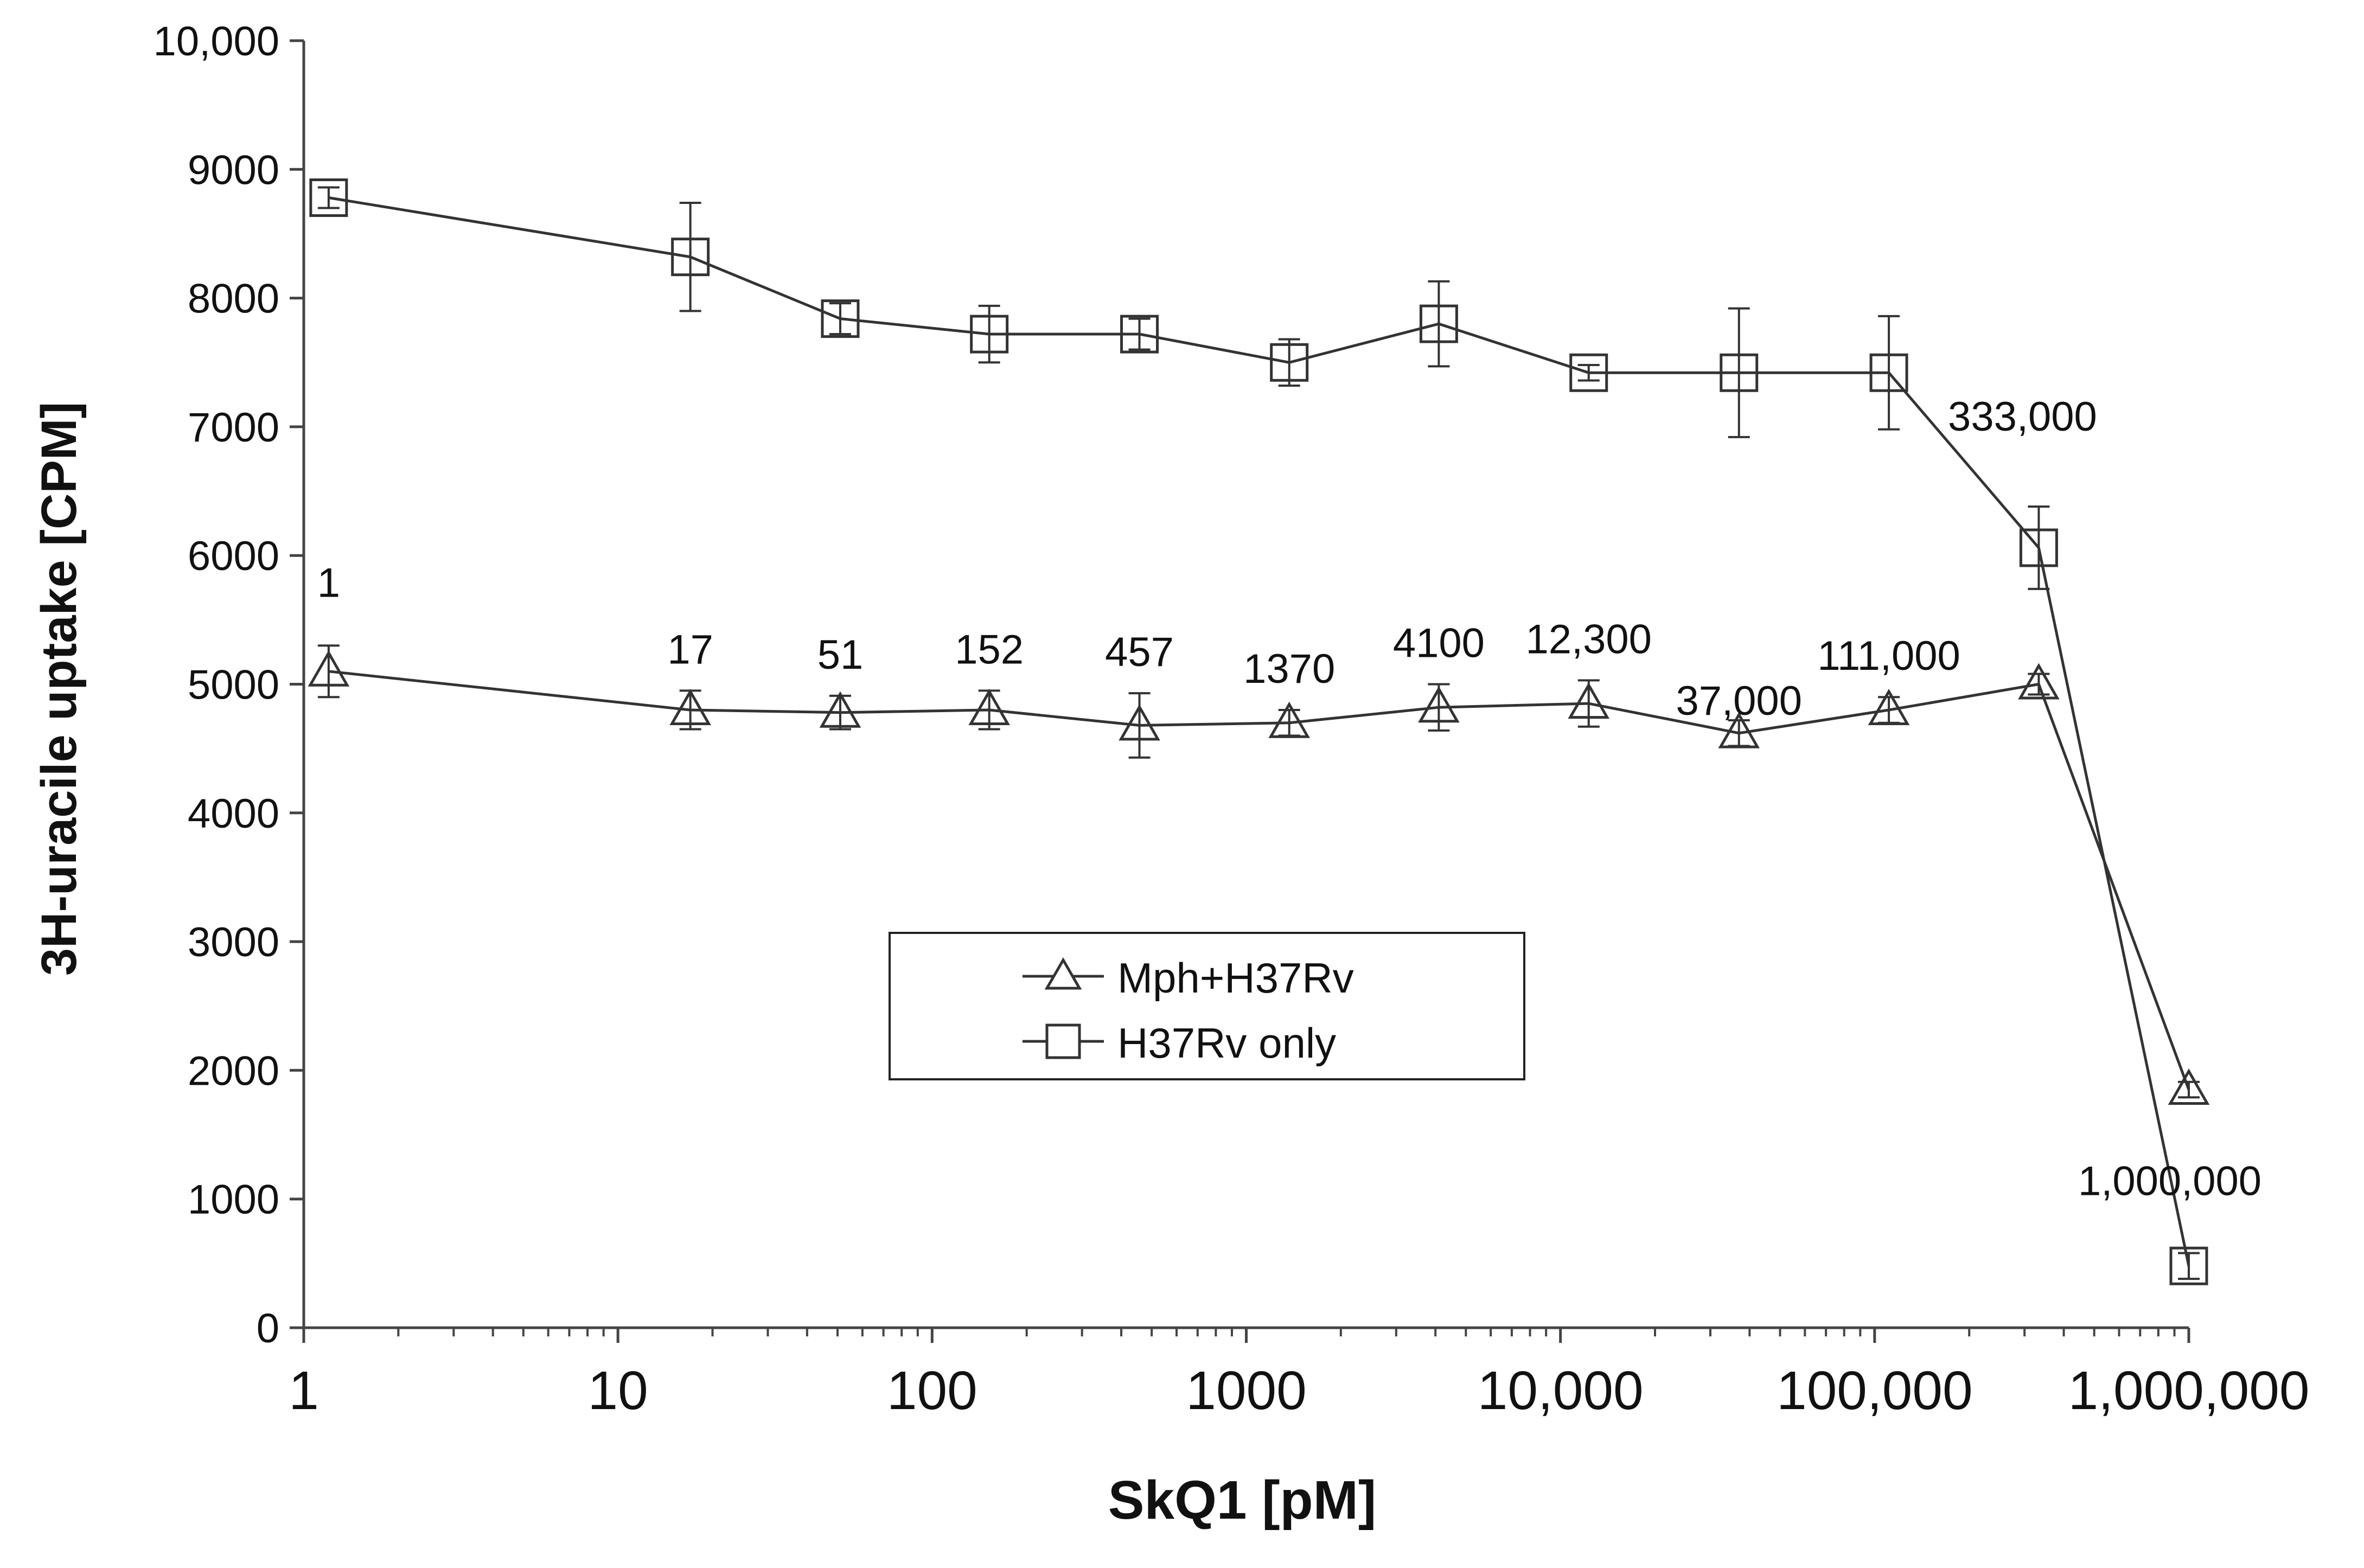  I want to click on concentration-label: 457, so click(1139, 652).